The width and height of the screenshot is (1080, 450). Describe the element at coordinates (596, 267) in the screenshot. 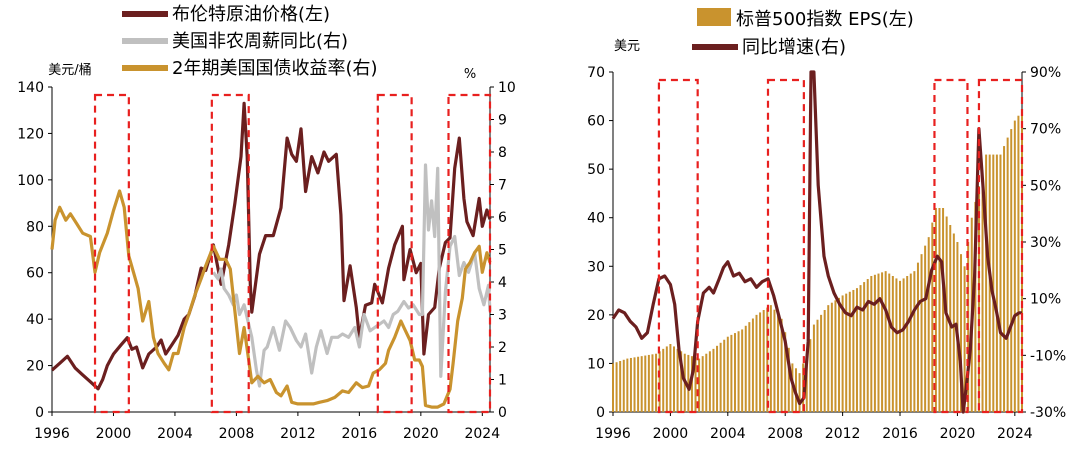

I see `left-tick-label: 30` at that location.